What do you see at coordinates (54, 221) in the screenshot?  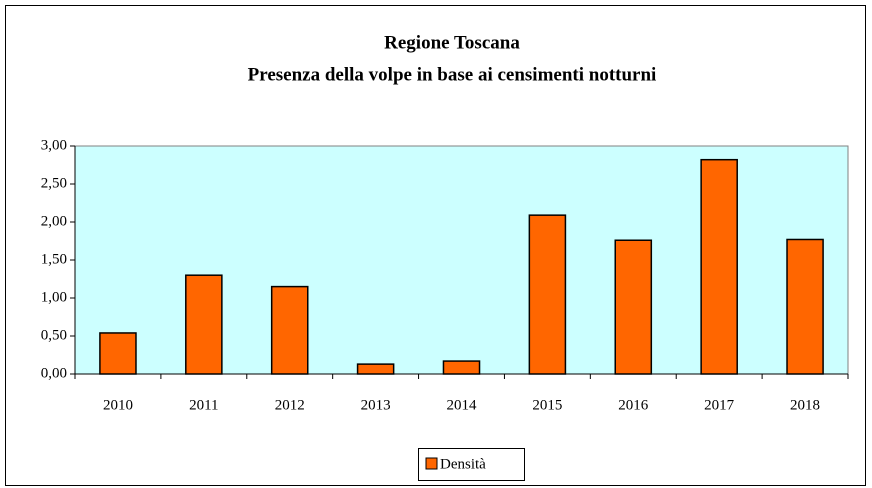 I see `y-tick-label: 2,00` at bounding box center [54, 221].